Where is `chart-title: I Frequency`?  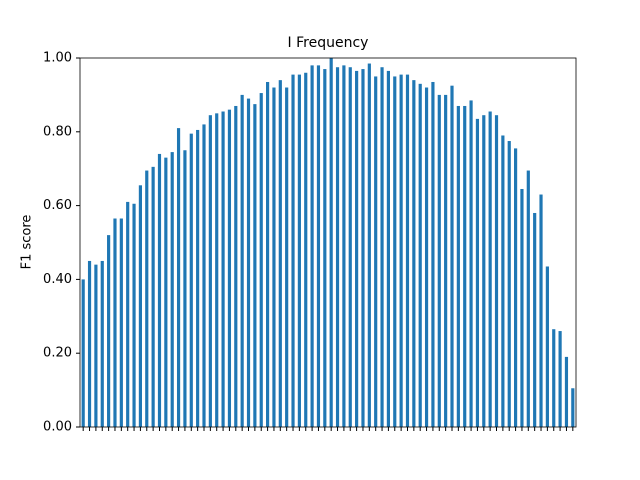
chart-title: I Frequency is located at coordinates (328, 43).